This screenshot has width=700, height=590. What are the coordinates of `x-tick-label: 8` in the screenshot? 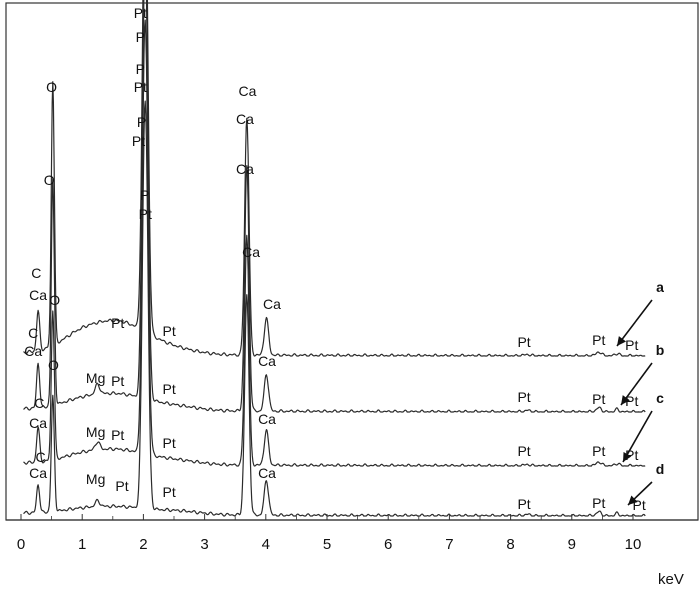 It's located at (510, 544).